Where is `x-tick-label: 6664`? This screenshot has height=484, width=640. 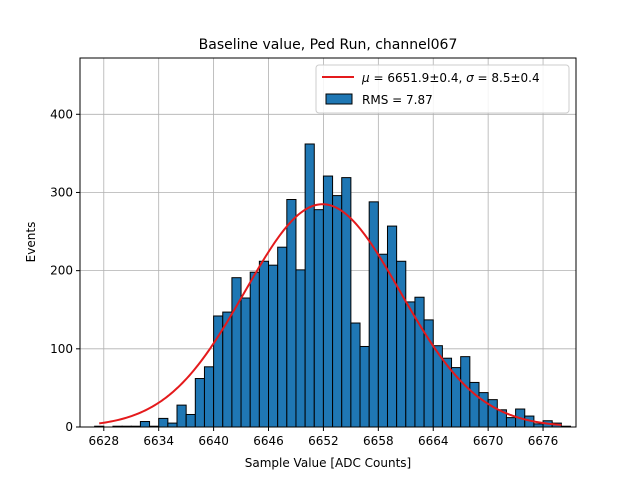 x-tick-label: 6664 is located at coordinates (433, 441).